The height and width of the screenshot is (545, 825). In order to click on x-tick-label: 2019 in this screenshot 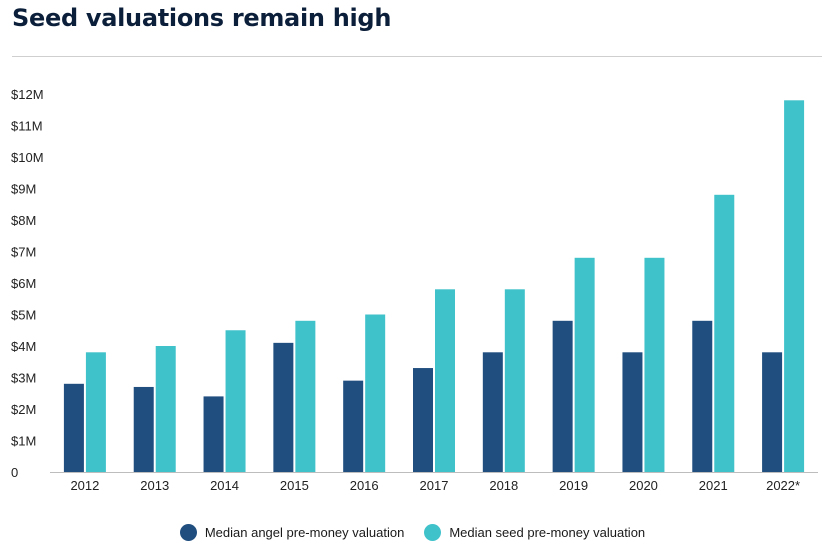, I will do `click(573, 485)`.